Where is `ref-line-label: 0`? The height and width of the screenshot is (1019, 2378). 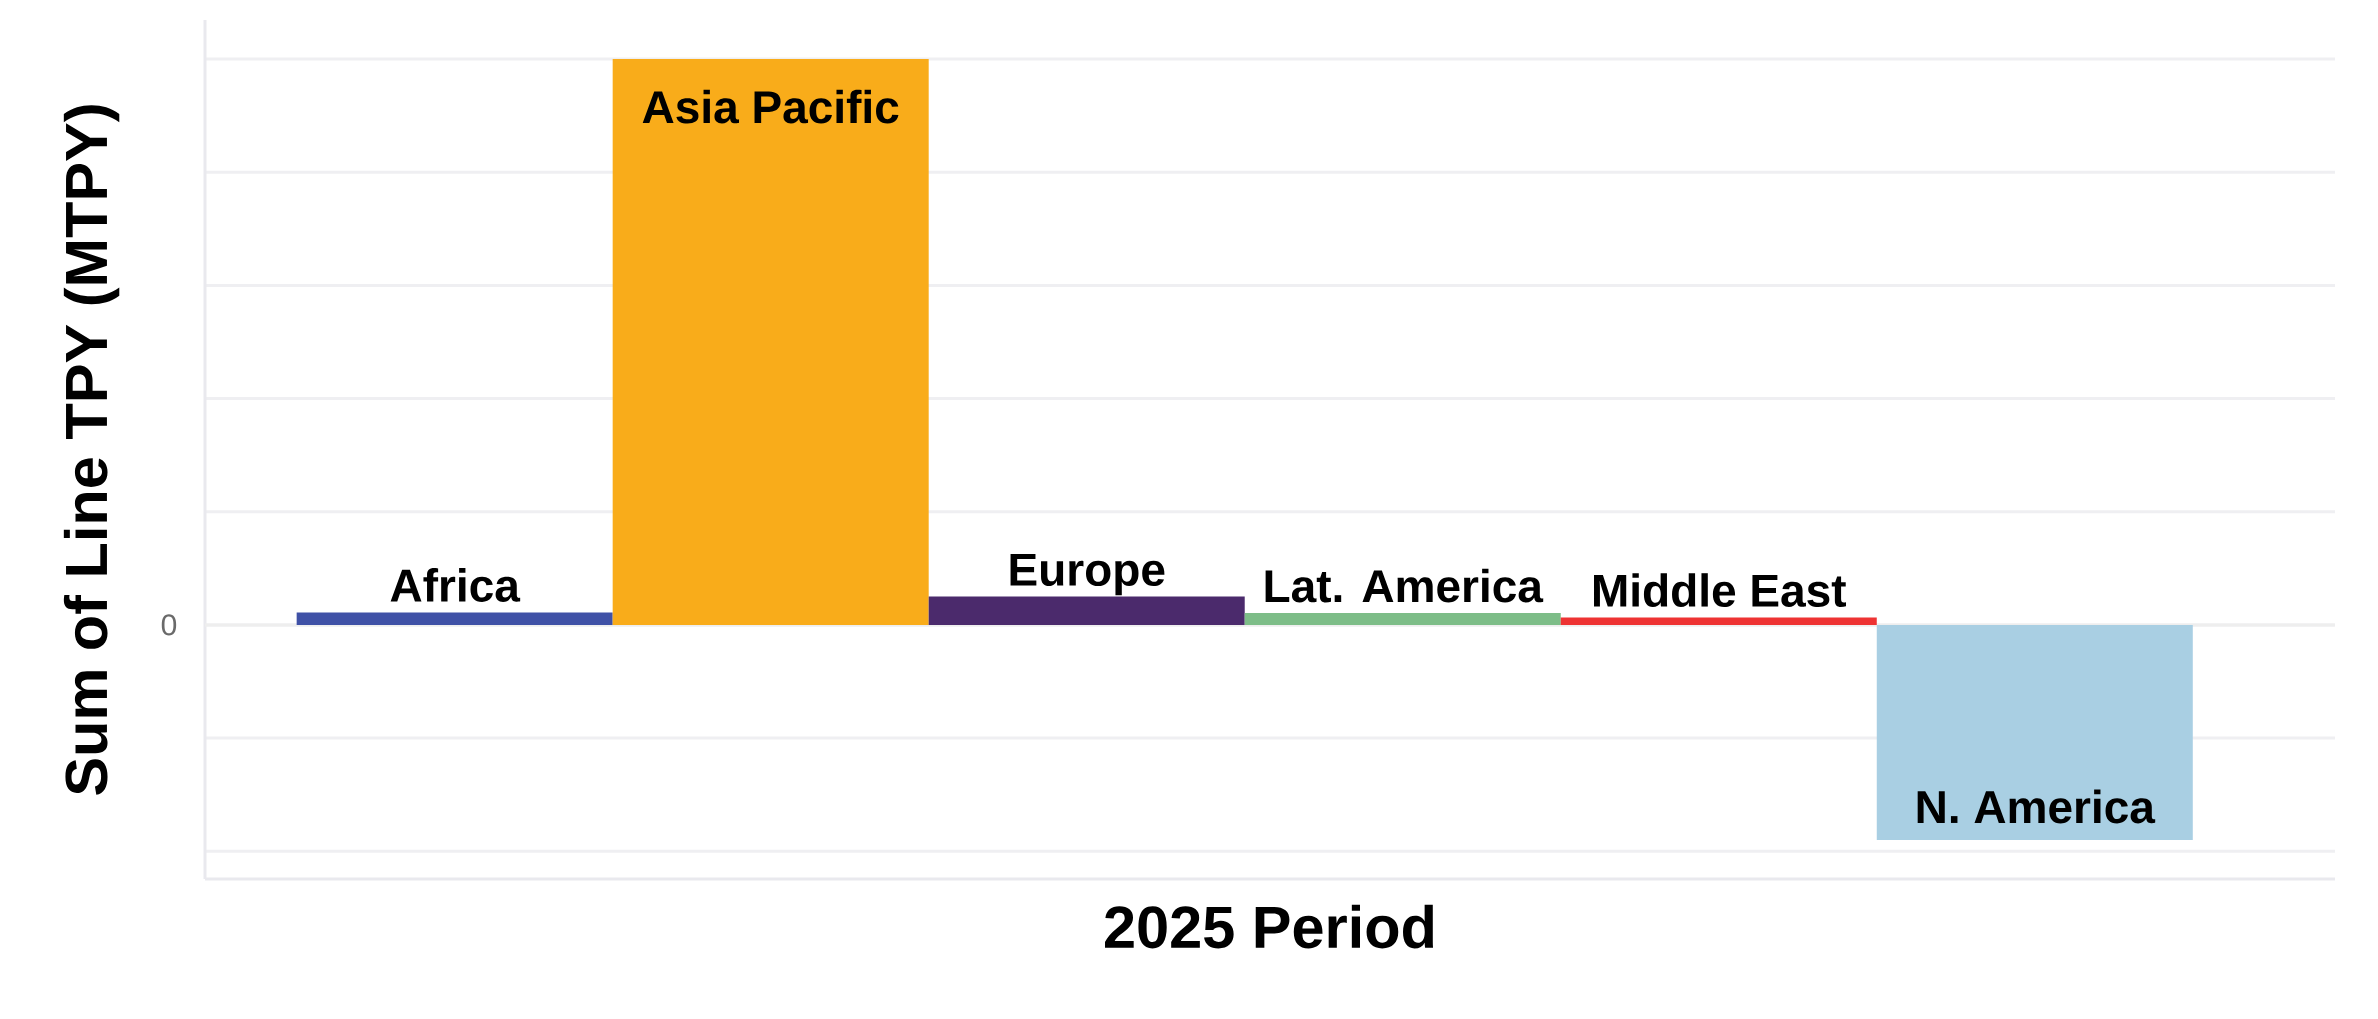
ref-line-label: 0 is located at coordinates (169, 625).